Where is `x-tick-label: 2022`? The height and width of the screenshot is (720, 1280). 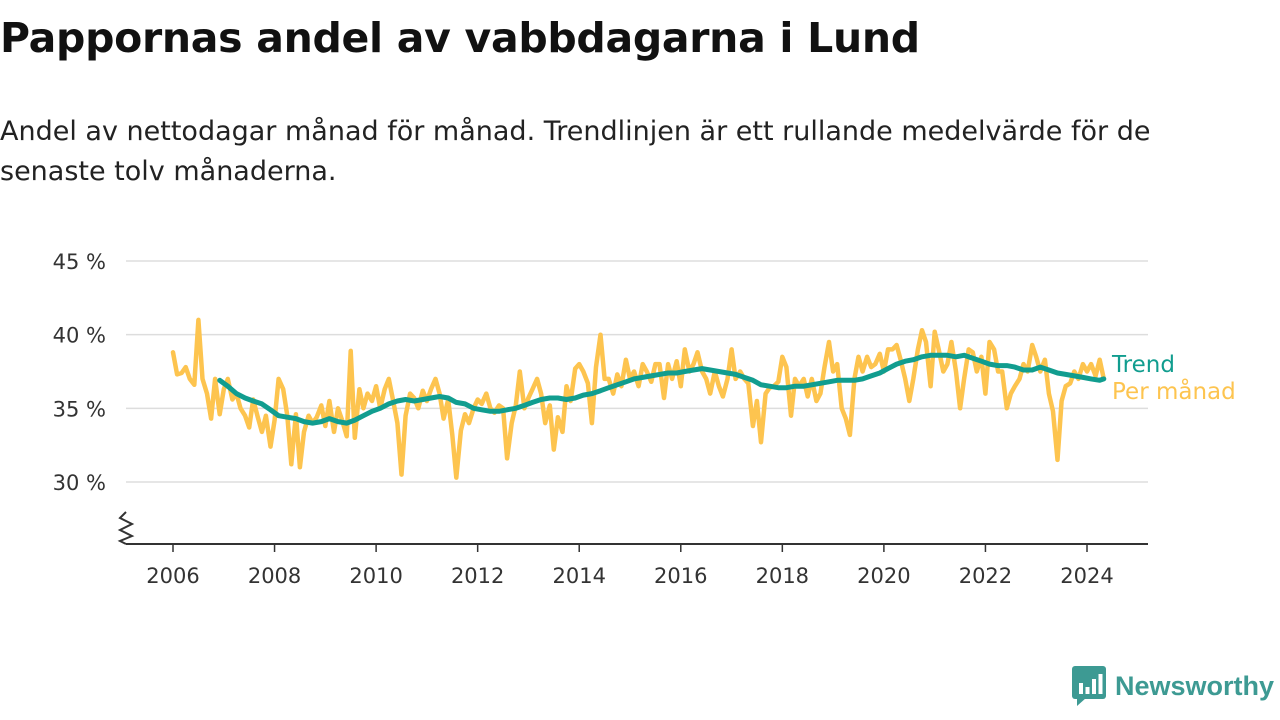
x-tick-label: 2022 is located at coordinates (985, 576).